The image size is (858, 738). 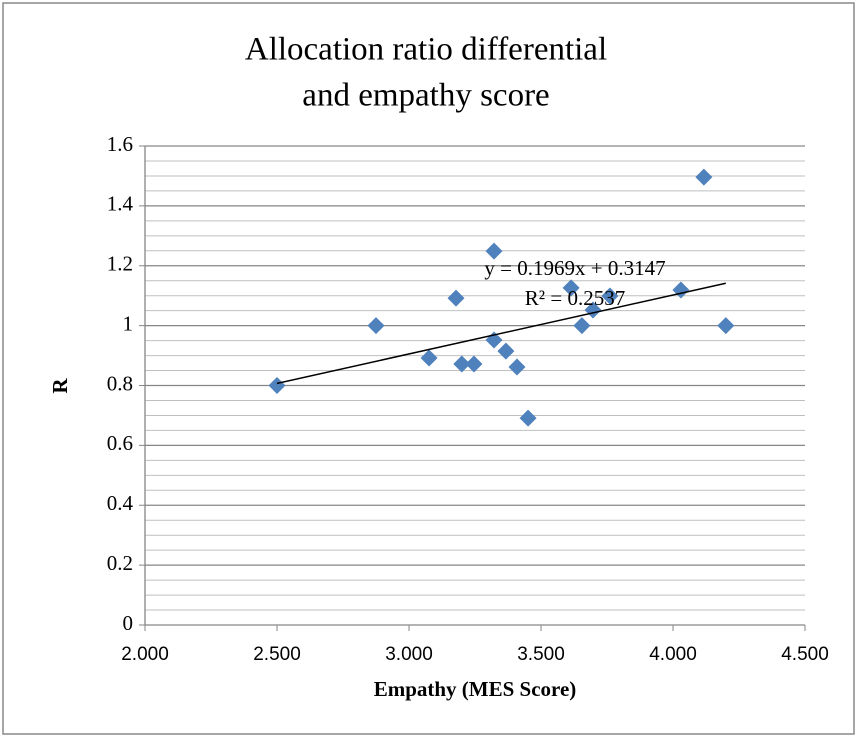 What do you see at coordinates (501, 333) in the screenshot?
I see `trendline` at bounding box center [501, 333].